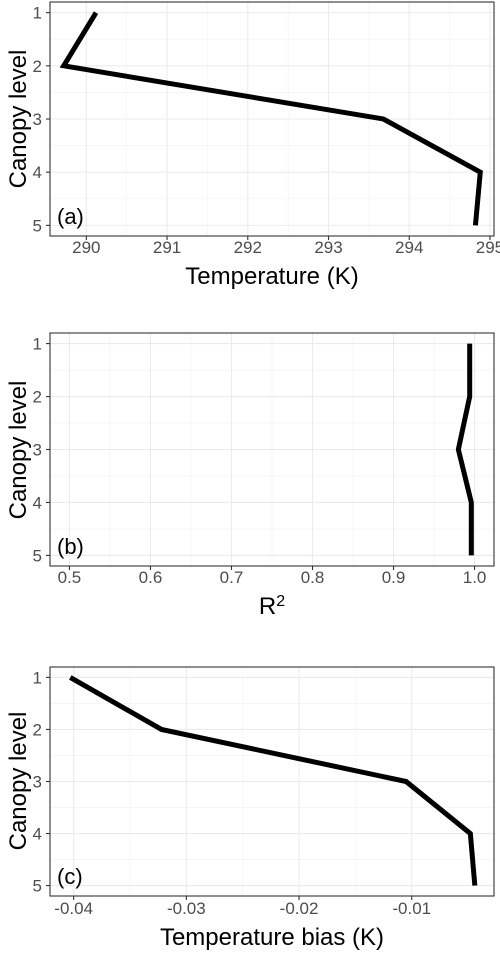 The image size is (500, 965). I want to click on x-tick-label: 290, so click(86, 247).